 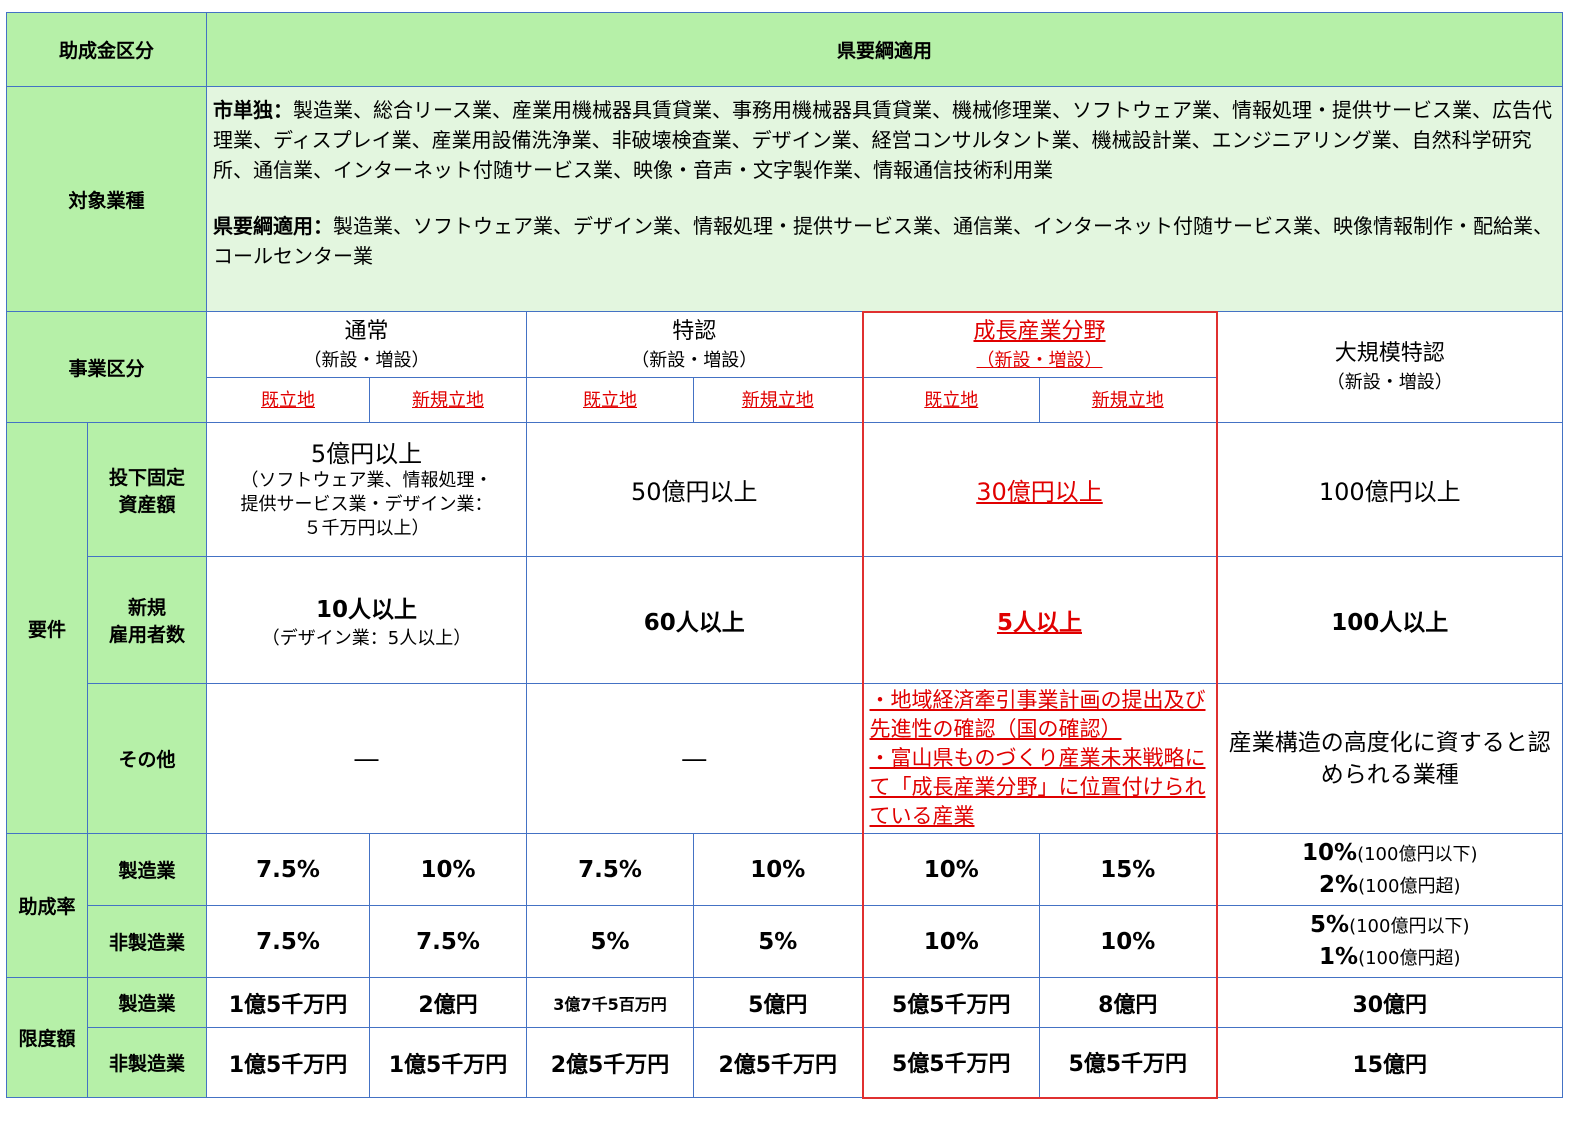 I want to click on rate-nonmfg-large: 5%(100億円以下) 1%(100億円超), so click(x=1389, y=941).